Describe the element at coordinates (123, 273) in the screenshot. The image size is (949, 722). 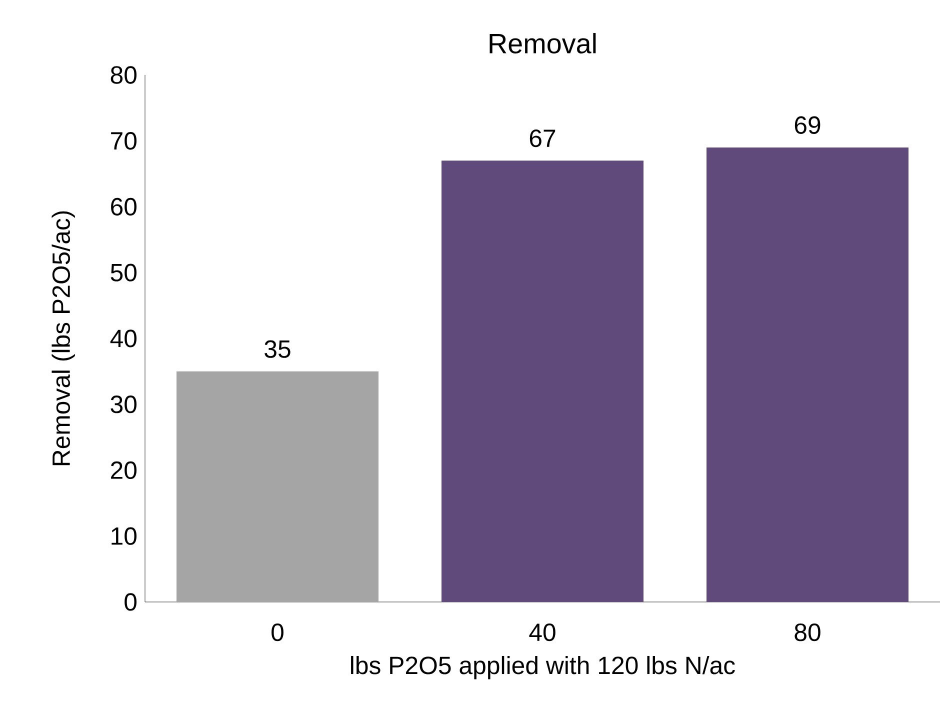
I see `y-tick-label: 50` at that location.